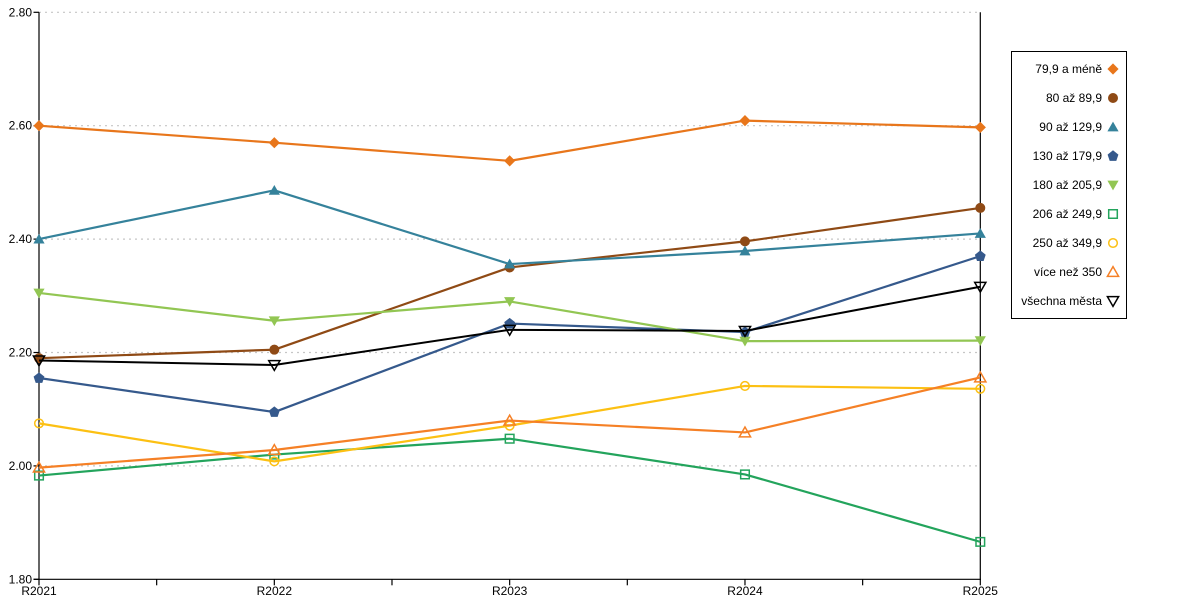  I want to click on legend-label: 180 až 205,9, so click(1067, 184).